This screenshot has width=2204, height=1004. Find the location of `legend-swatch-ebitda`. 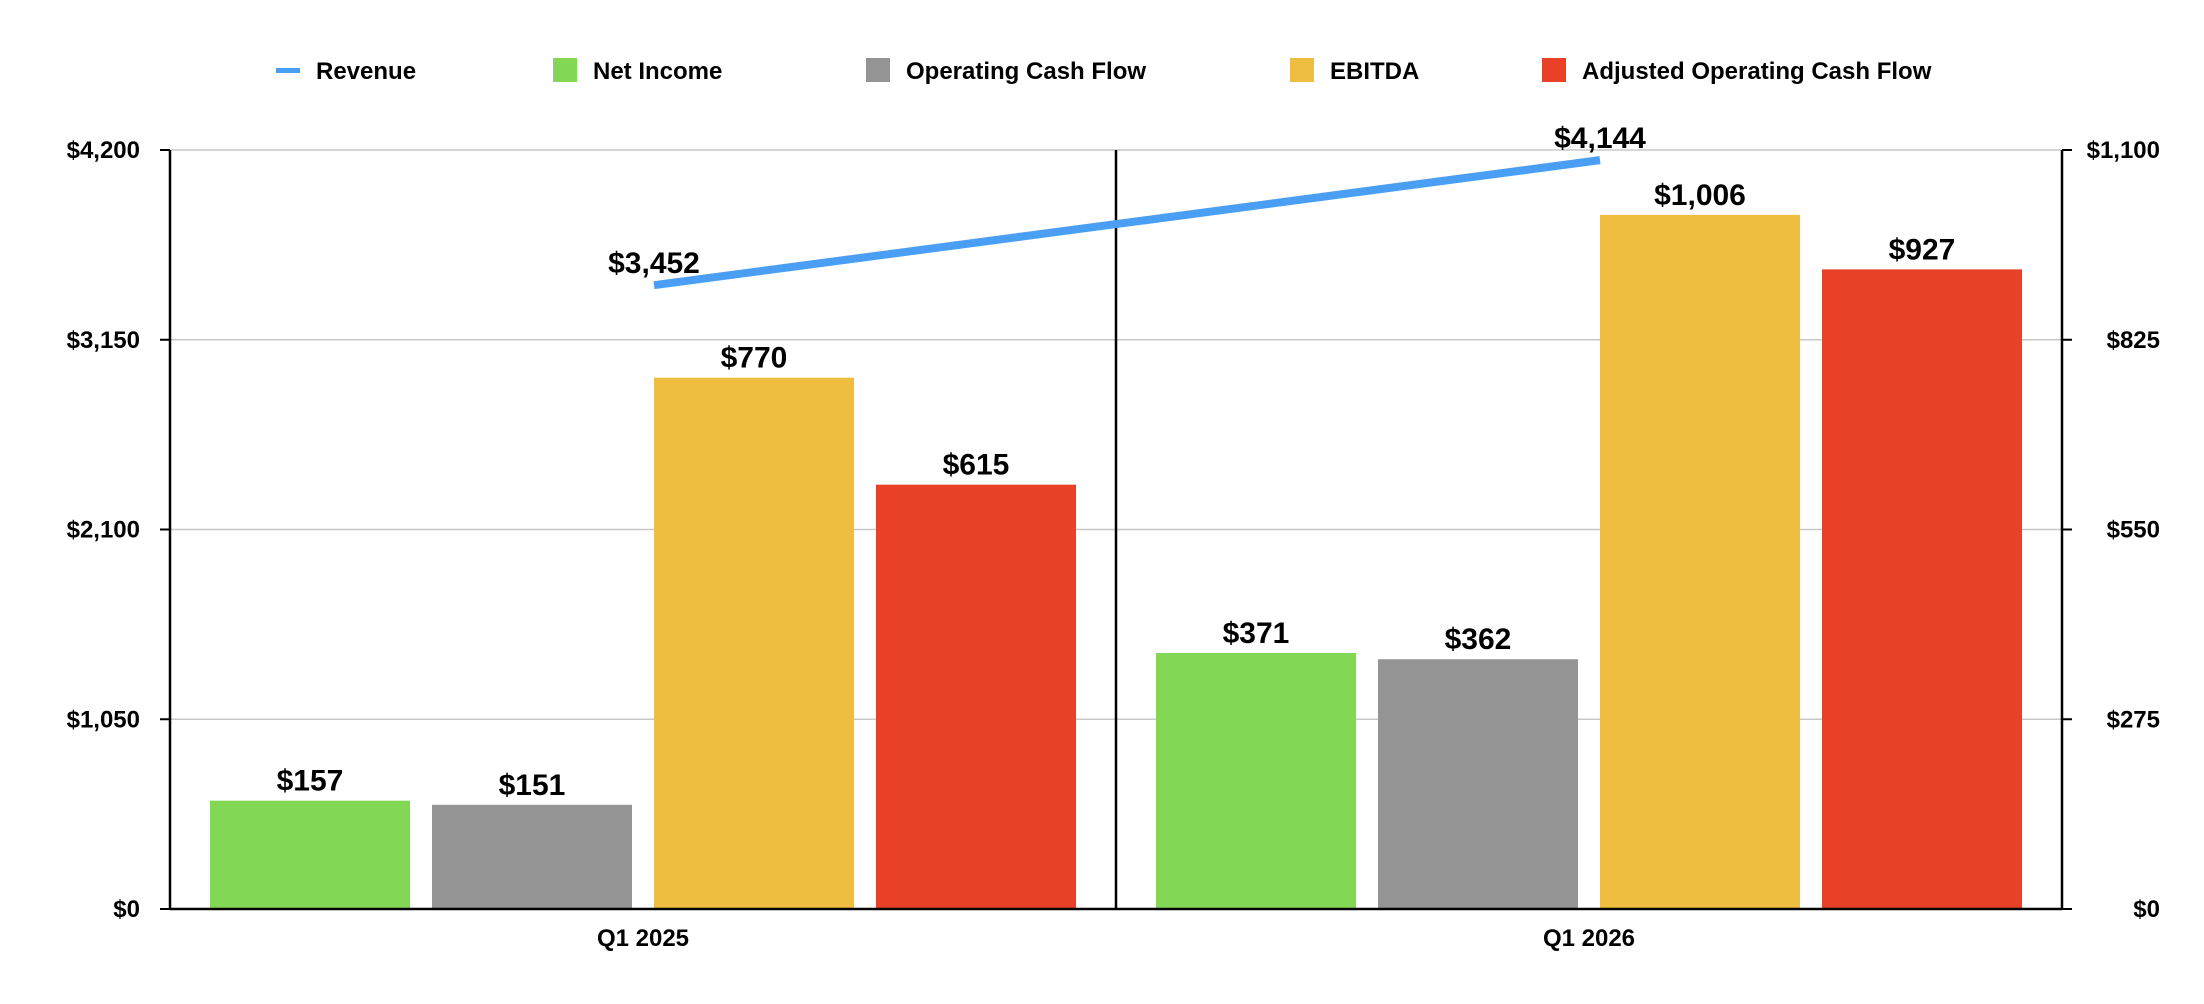

legend-swatch-ebitda is located at coordinates (1302, 70).